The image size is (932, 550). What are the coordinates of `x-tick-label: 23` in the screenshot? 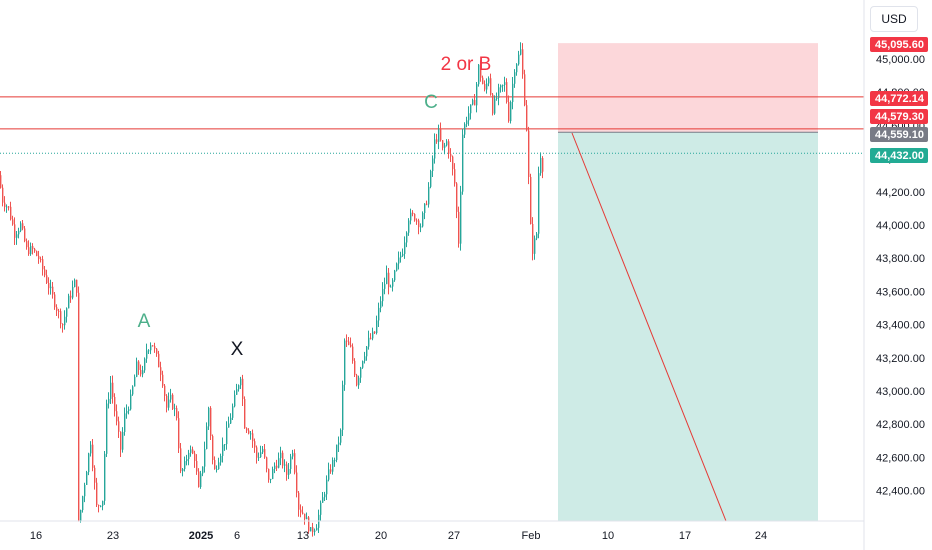 It's located at (113, 536).